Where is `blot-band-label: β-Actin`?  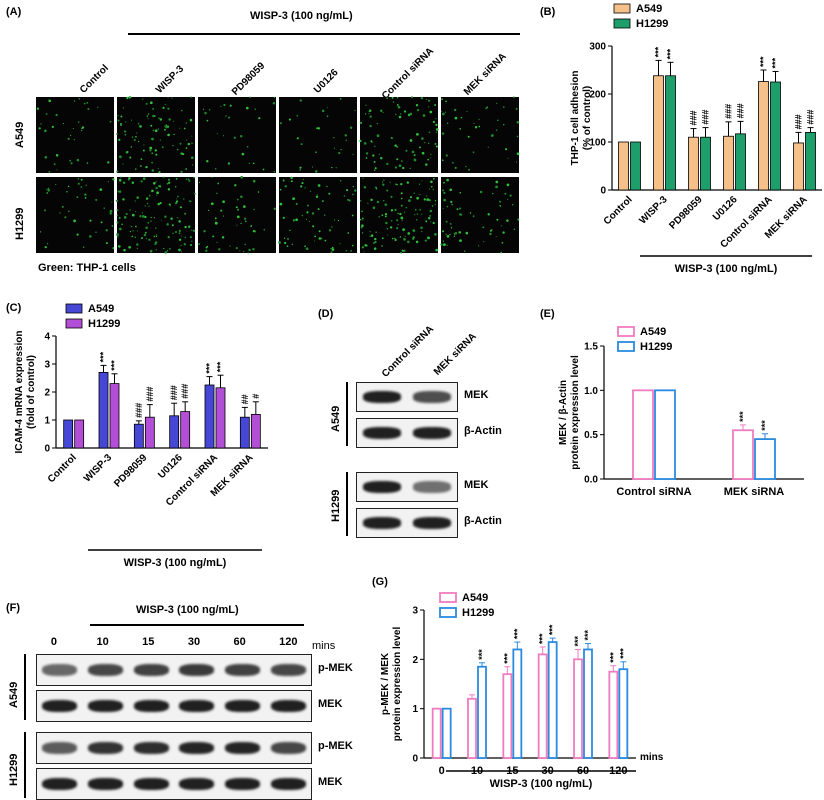 blot-band-label: β-Actin is located at coordinates (483, 521).